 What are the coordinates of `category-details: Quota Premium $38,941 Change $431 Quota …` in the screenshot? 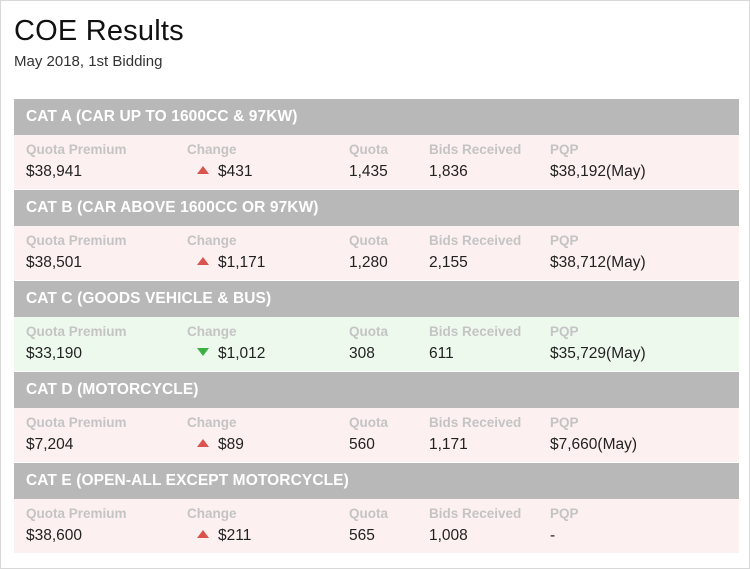 It's located at (376, 162).